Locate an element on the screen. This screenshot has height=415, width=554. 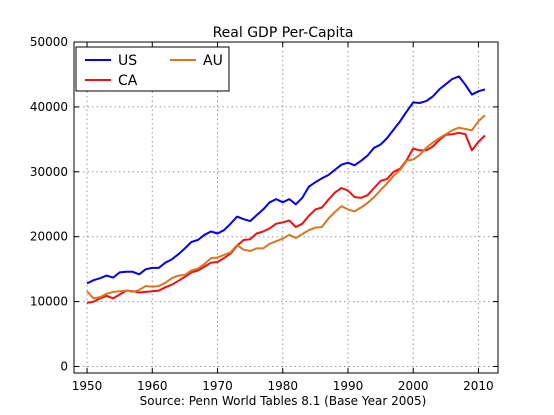
legend-entry-ca: CA is located at coordinates (111, 81).